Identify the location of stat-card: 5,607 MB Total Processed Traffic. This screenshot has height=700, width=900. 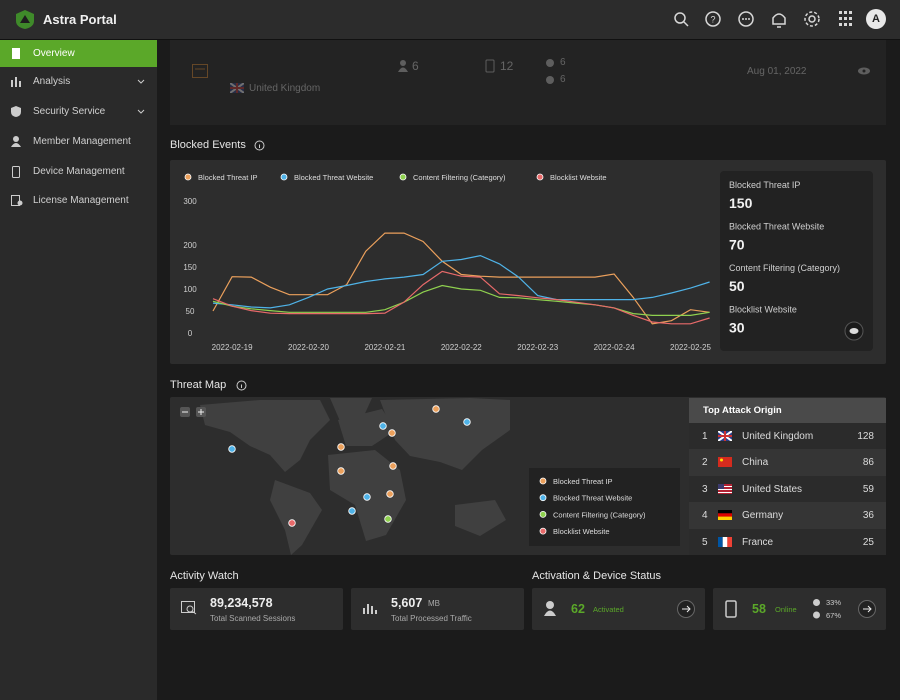
(437, 609).